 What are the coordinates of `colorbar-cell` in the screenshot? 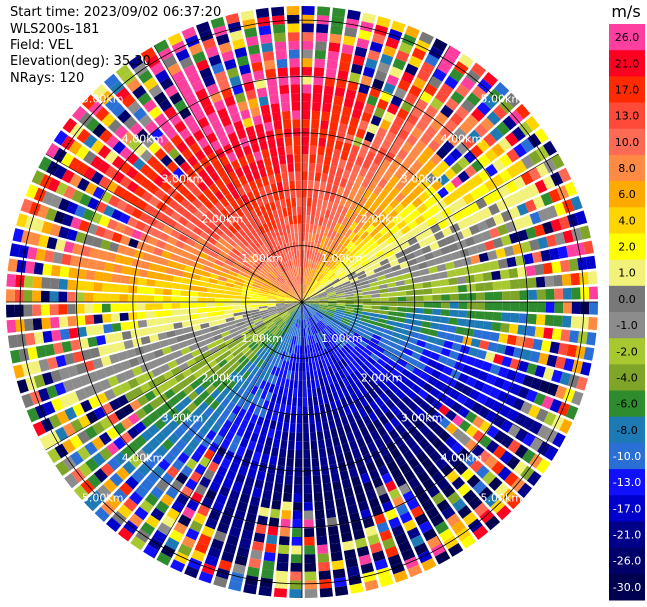 It's located at (627, 535).